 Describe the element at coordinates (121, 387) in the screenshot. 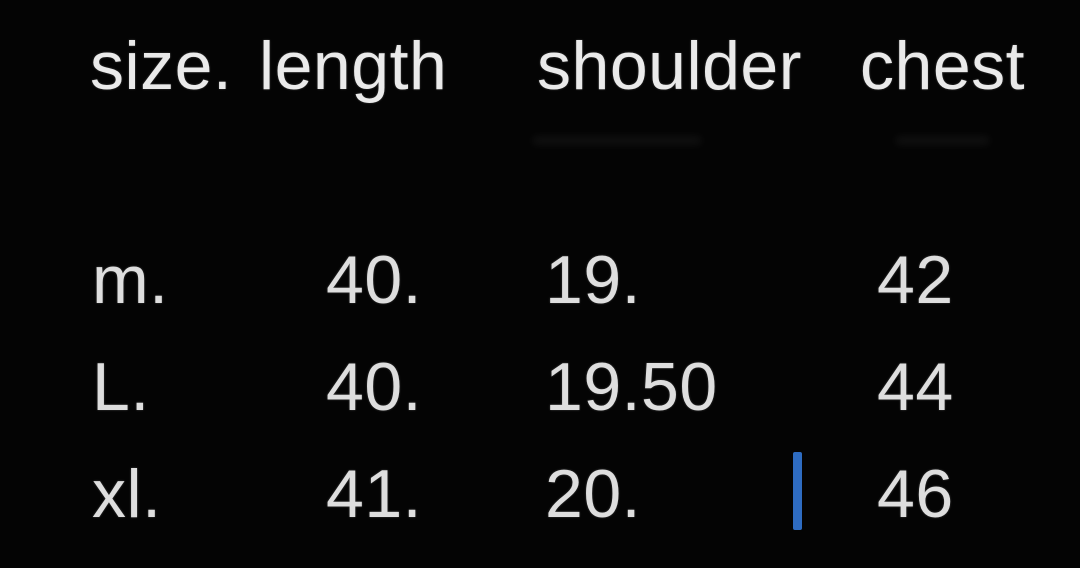

I see `cell-size: L.` at that location.